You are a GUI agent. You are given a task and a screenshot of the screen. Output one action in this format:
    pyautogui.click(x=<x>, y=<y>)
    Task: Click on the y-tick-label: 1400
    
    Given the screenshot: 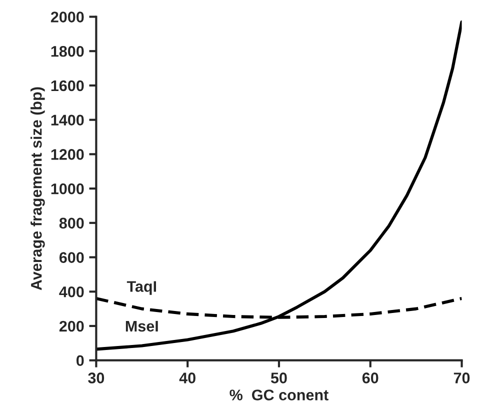 What is the action you would take?
    pyautogui.click(x=67, y=120)
    